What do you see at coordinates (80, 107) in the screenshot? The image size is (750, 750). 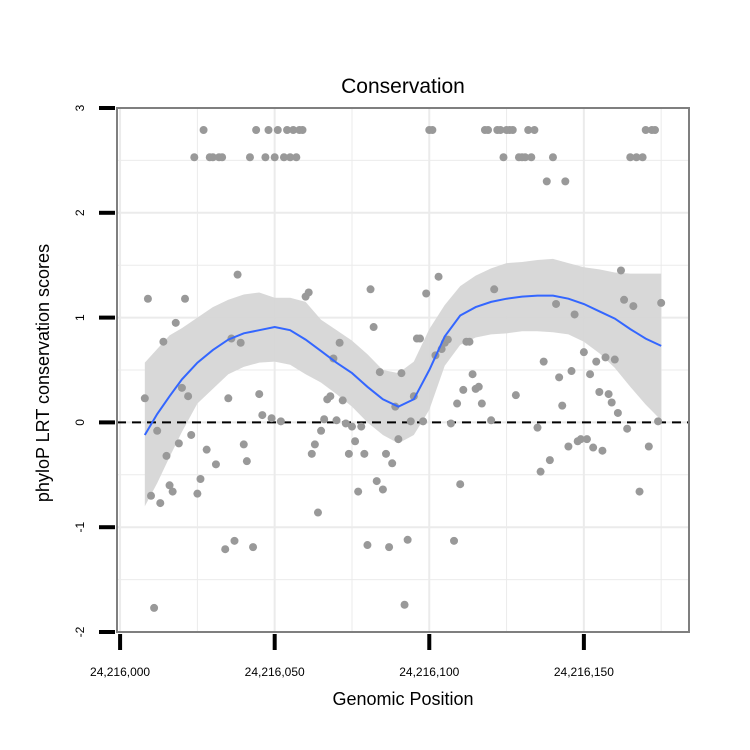 I see `y-axis-tick-label: 3` at bounding box center [80, 107].